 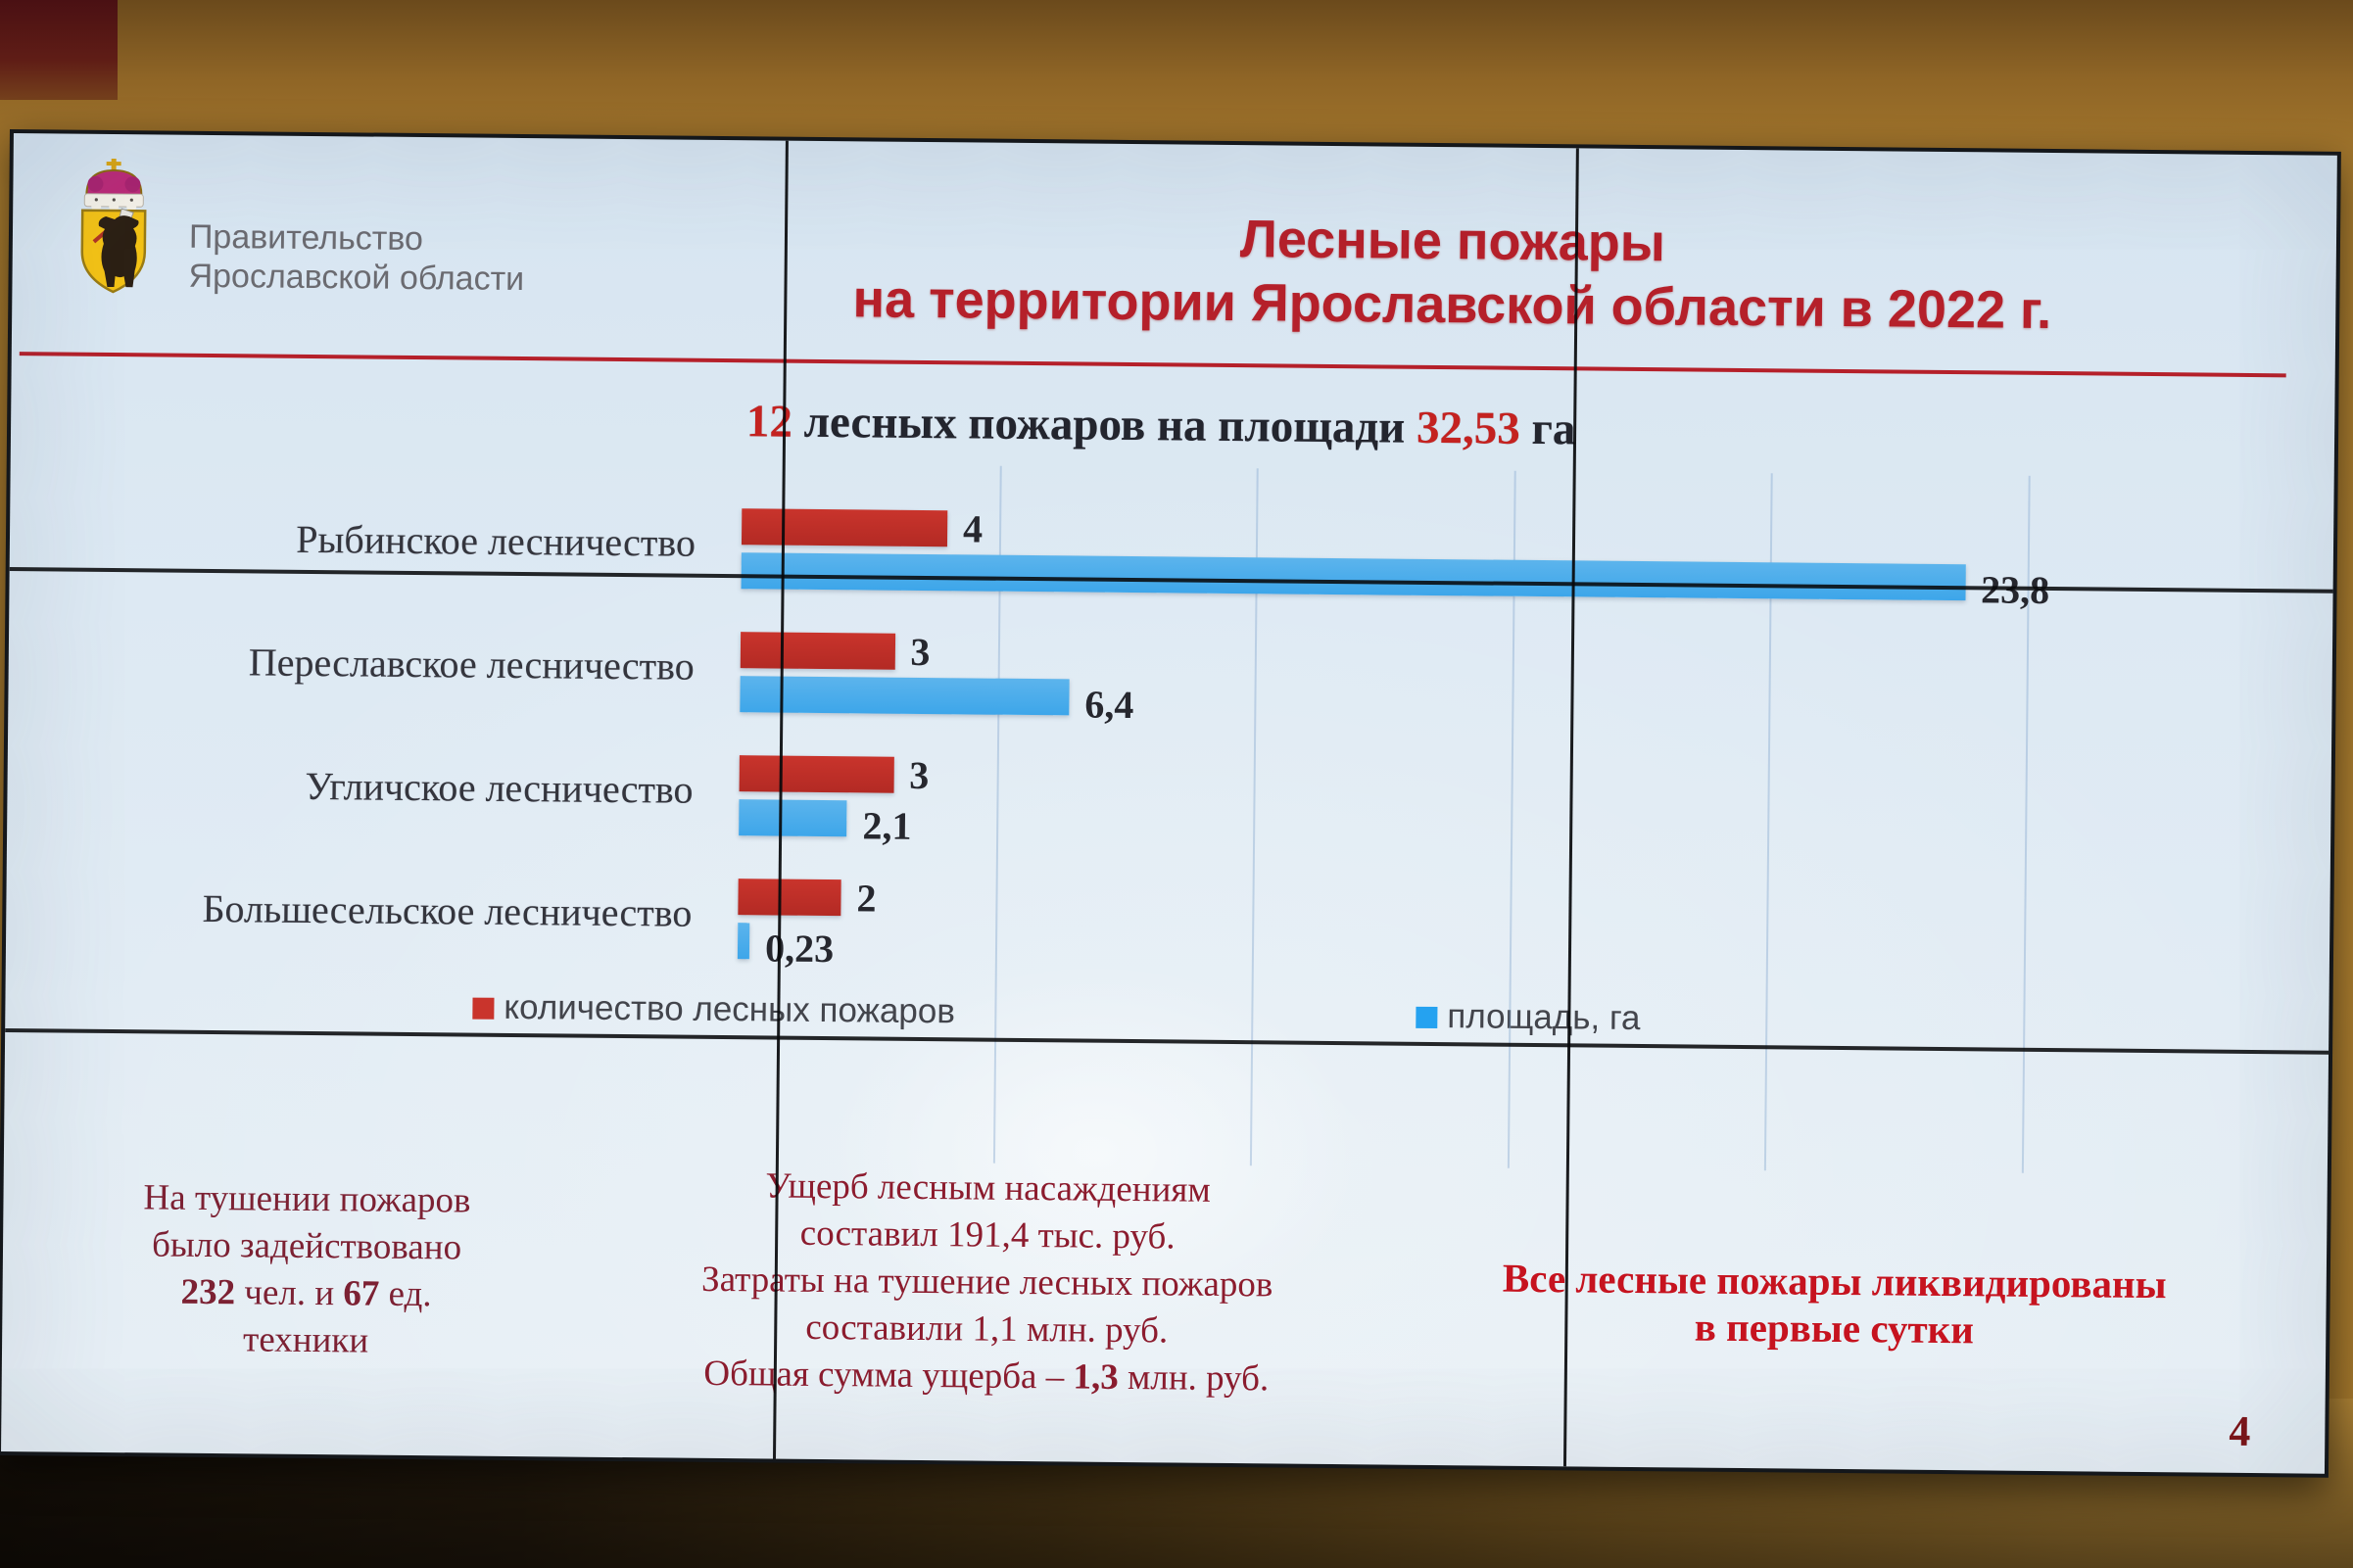 What do you see at coordinates (447, 910) in the screenshot?
I see `category-label: Большесельское лесничество` at bounding box center [447, 910].